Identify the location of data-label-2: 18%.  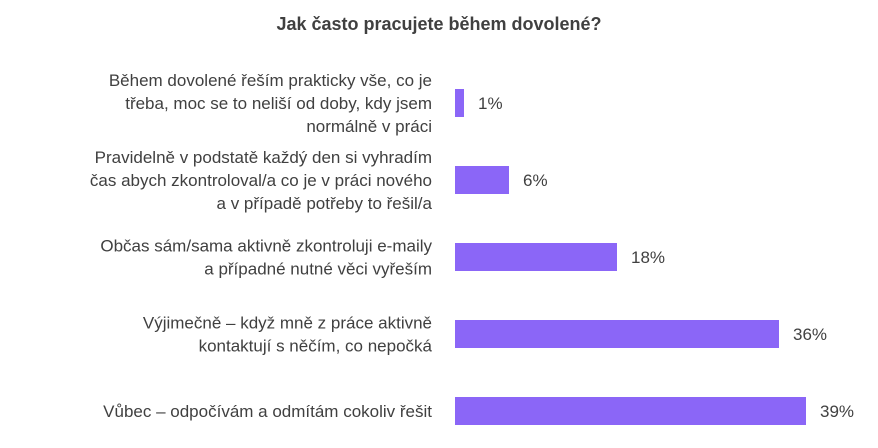
(648, 257).